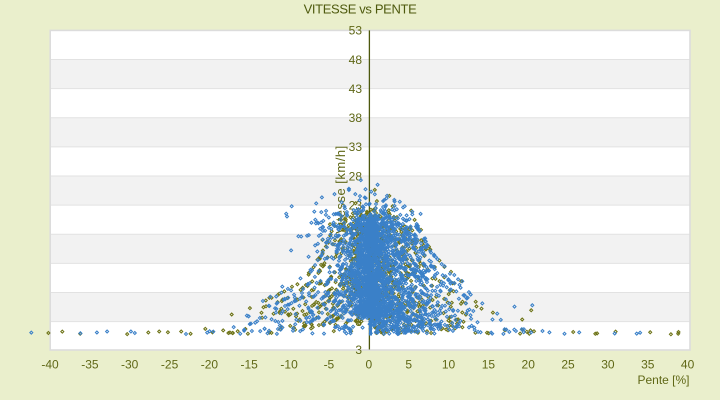 The image size is (720, 400). What do you see at coordinates (356, 118) in the screenshot?
I see `svg-text: 38` at bounding box center [356, 118].